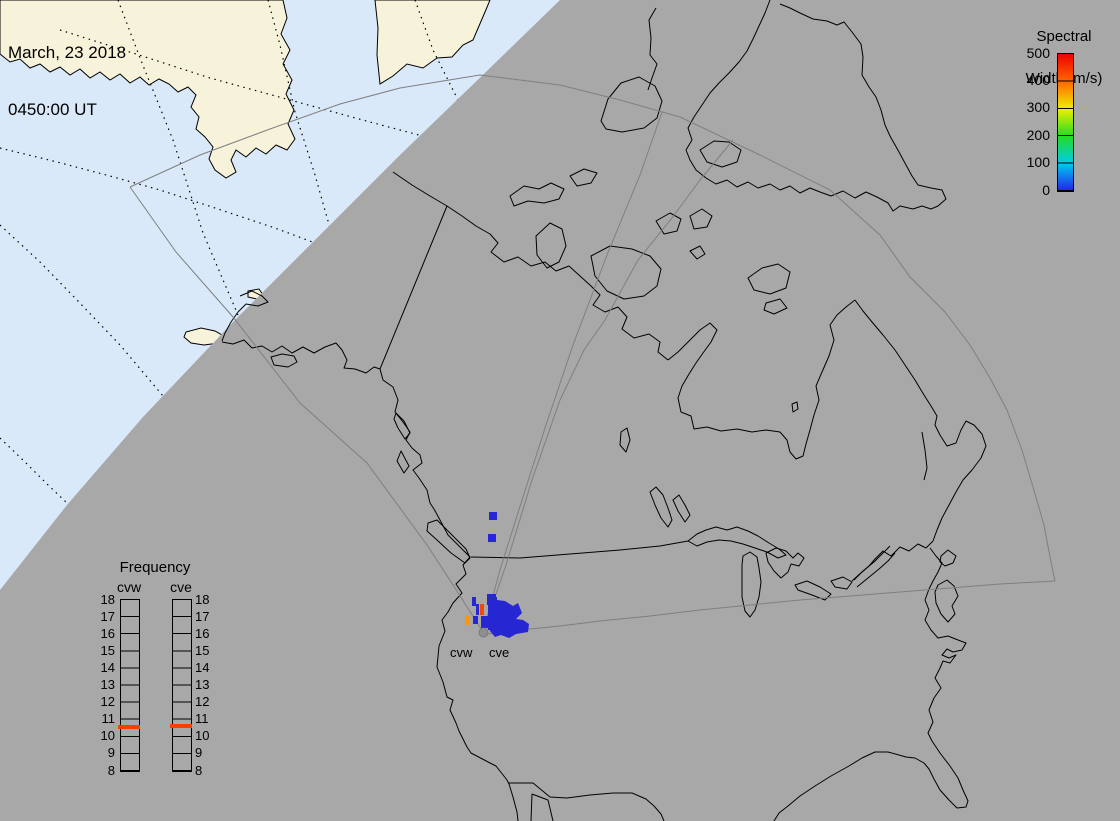 This screenshot has height=821, width=1120. What do you see at coordinates (67, 81) in the screenshot?
I see `datetime-block: March, 23 2018 0450:00 UT` at bounding box center [67, 81].